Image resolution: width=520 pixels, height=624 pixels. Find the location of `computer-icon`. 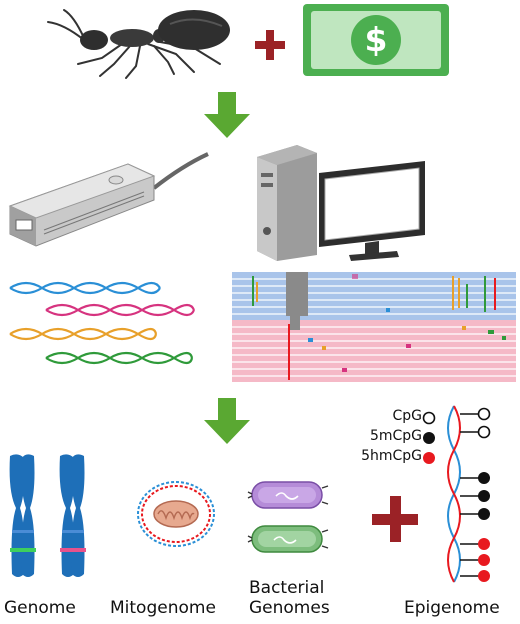

computer-icon is located at coordinates (343, 202).